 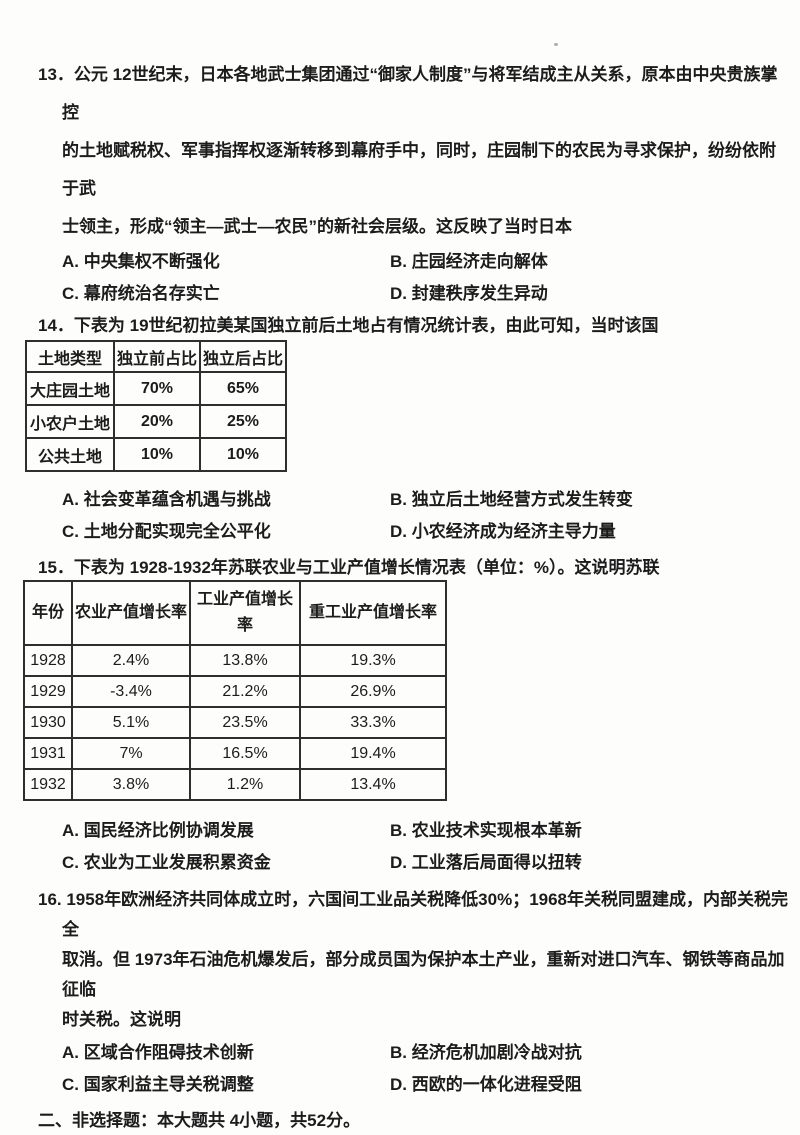 I want to click on table-cell: 大庄园土地, so click(x=70, y=388).